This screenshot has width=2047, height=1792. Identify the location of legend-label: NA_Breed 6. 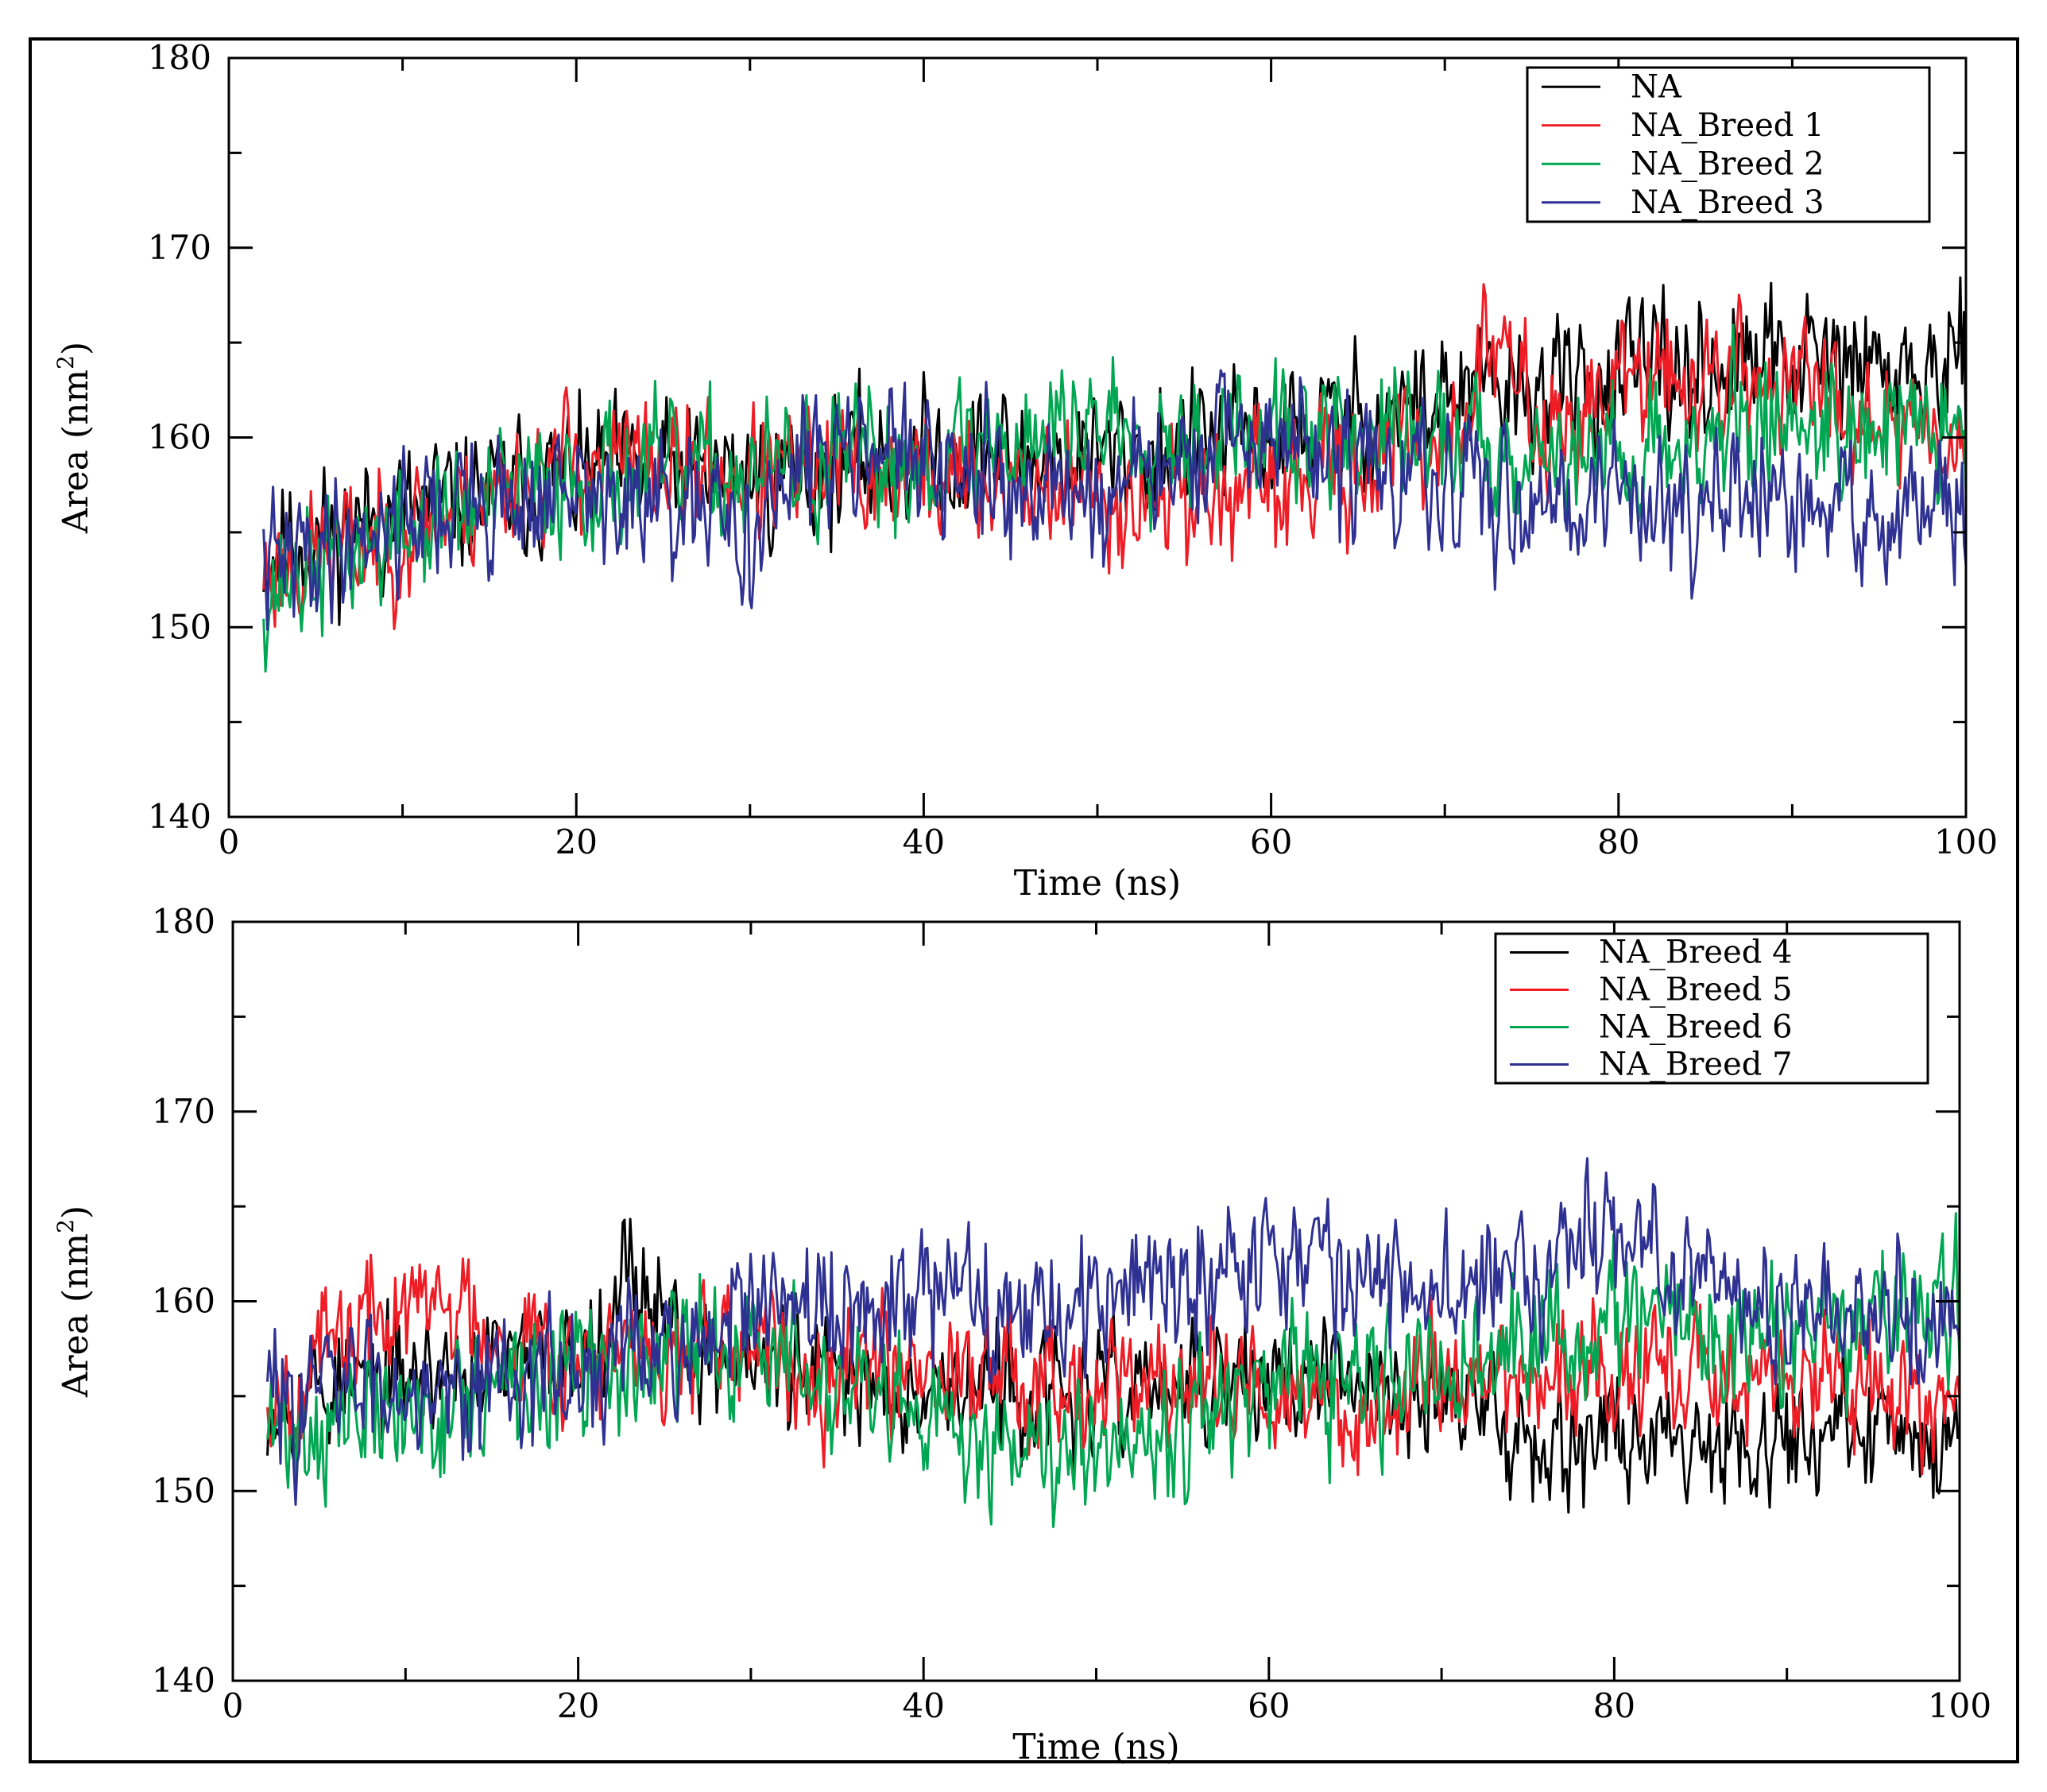
(1696, 1027).